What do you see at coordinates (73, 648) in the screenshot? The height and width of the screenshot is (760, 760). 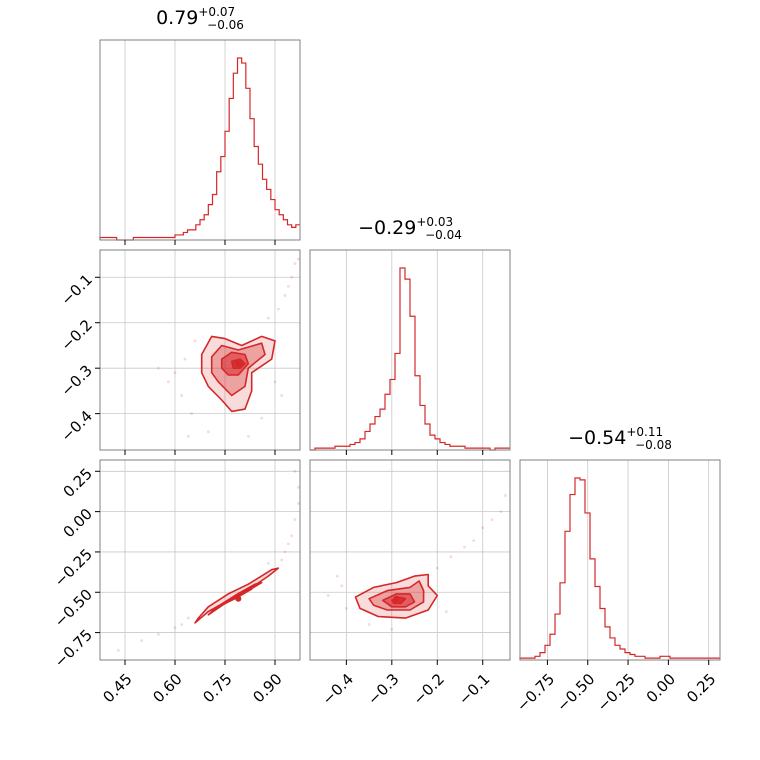 I see `y-tick-label: −0.75` at bounding box center [73, 648].